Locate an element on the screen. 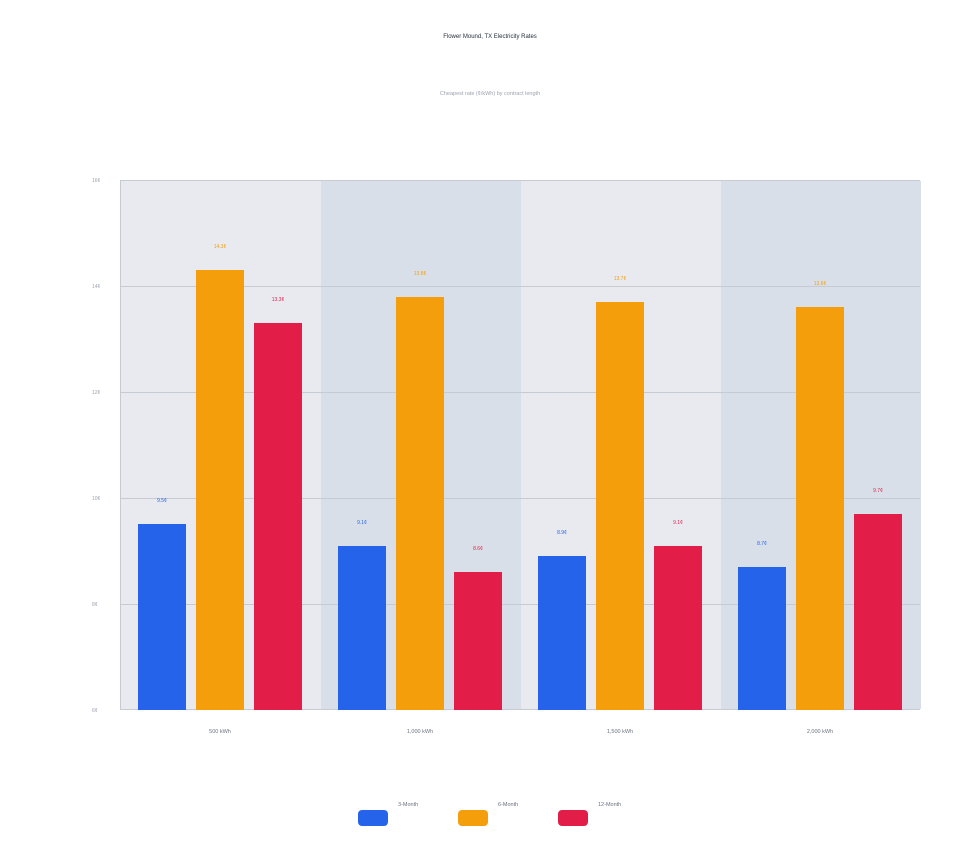 The height and width of the screenshot is (860, 980). y-tick-6: 6¢ is located at coordinates (95, 711).